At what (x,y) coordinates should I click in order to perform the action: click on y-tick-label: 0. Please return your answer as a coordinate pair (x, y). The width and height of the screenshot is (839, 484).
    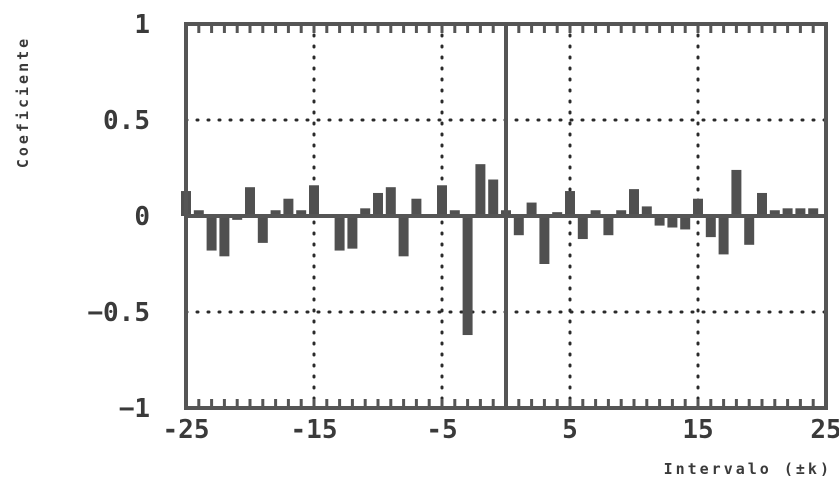
    Looking at the image, I should click on (142, 217).